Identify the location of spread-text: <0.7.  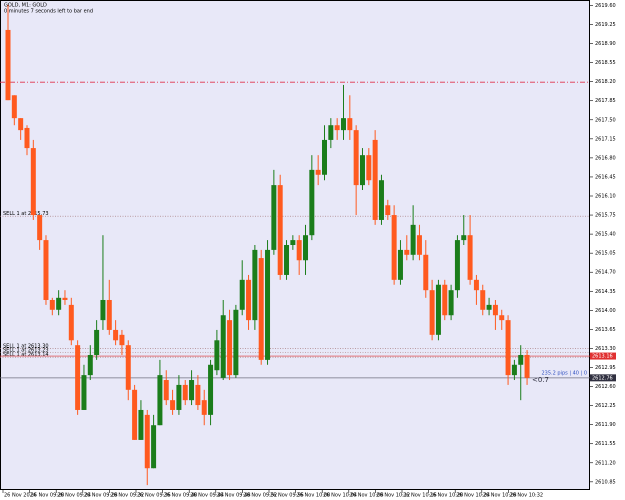
(540, 380).